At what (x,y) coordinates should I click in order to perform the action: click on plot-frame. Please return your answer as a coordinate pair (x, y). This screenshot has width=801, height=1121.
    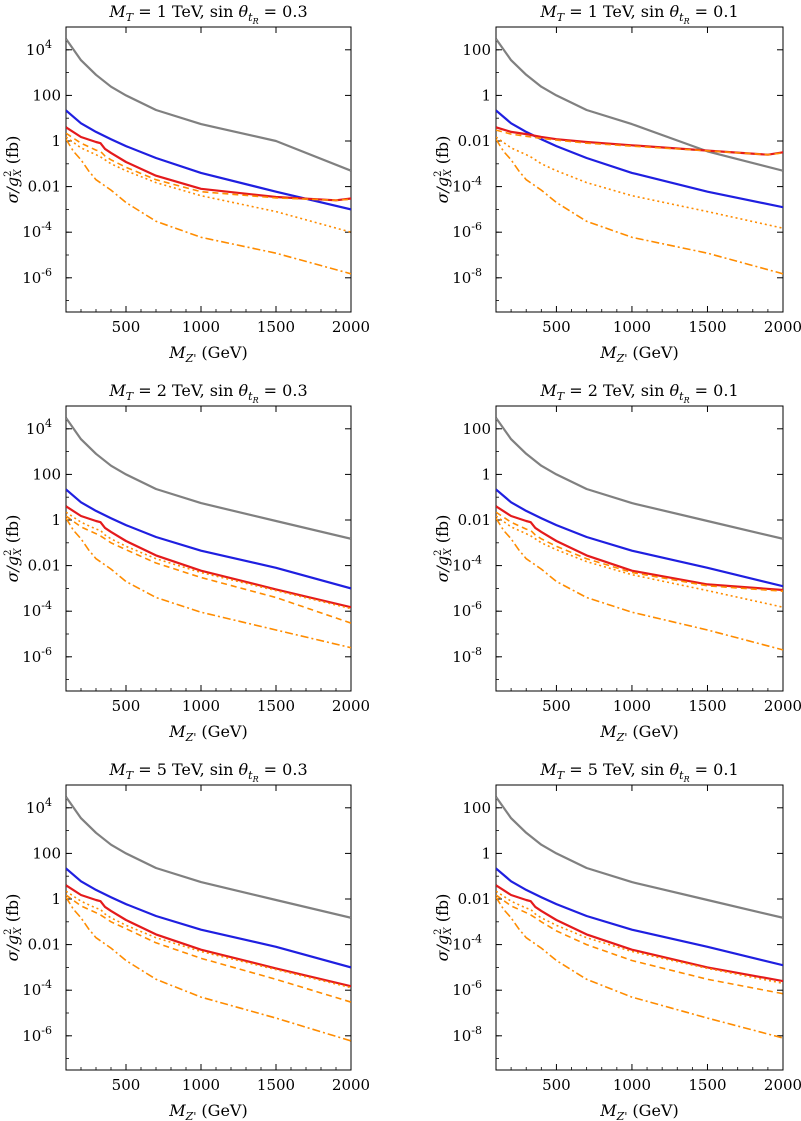
    Looking at the image, I should click on (208, 927).